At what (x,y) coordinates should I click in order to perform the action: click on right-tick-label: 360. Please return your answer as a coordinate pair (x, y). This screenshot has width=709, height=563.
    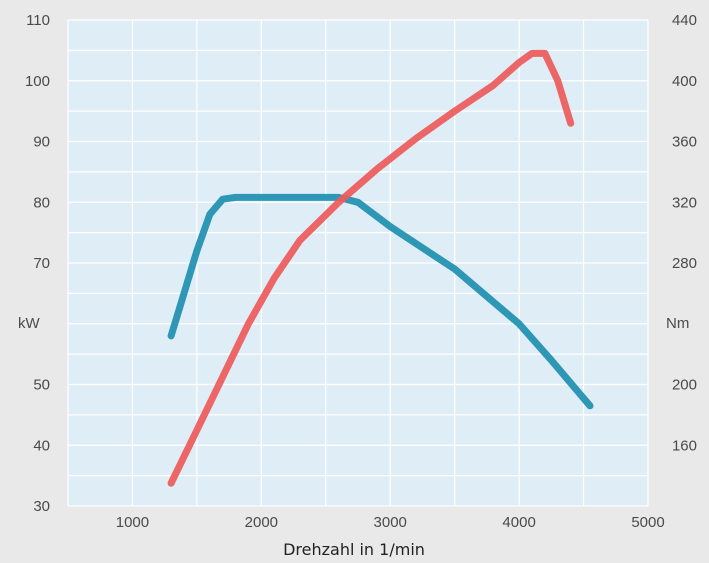
    Looking at the image, I should click on (684, 142).